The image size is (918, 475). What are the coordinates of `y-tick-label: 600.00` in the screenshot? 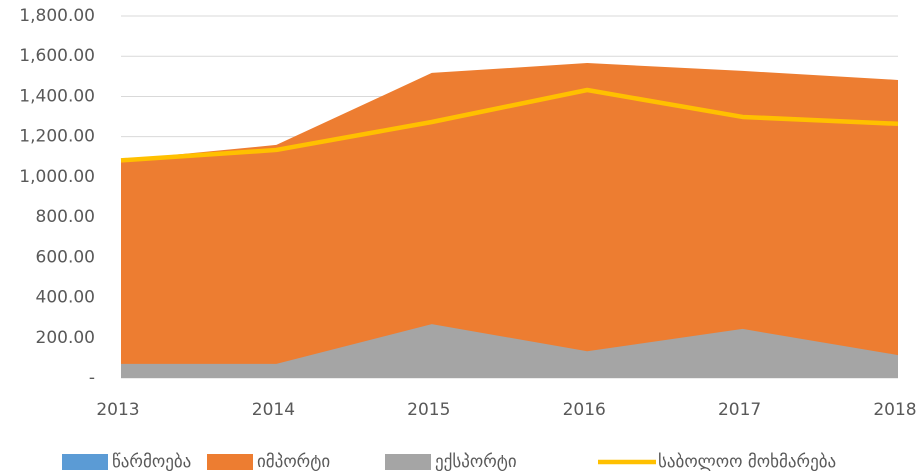 It's located at (65, 257).